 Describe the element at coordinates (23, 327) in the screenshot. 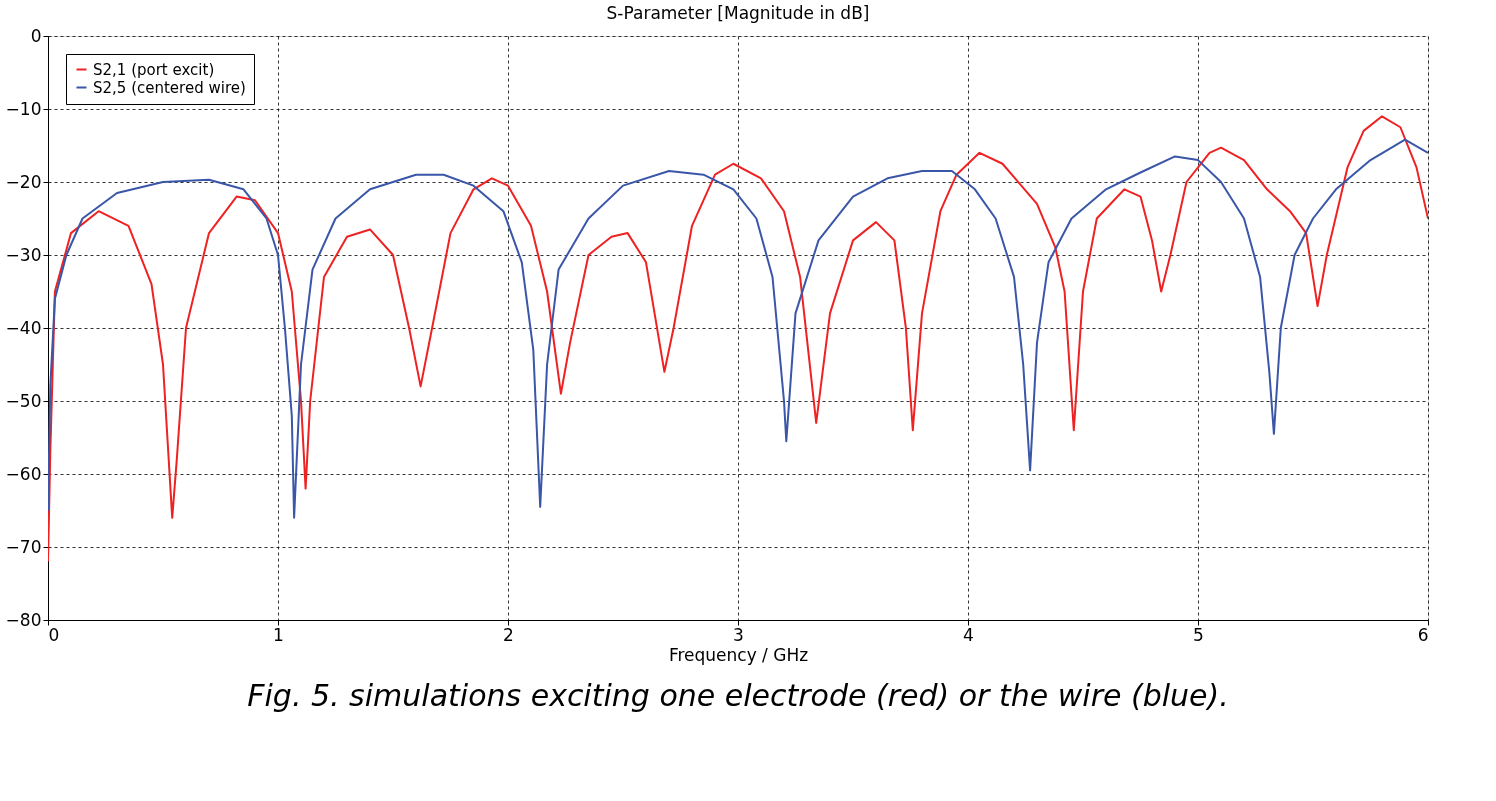

I see `y-tick-label: −40` at that location.